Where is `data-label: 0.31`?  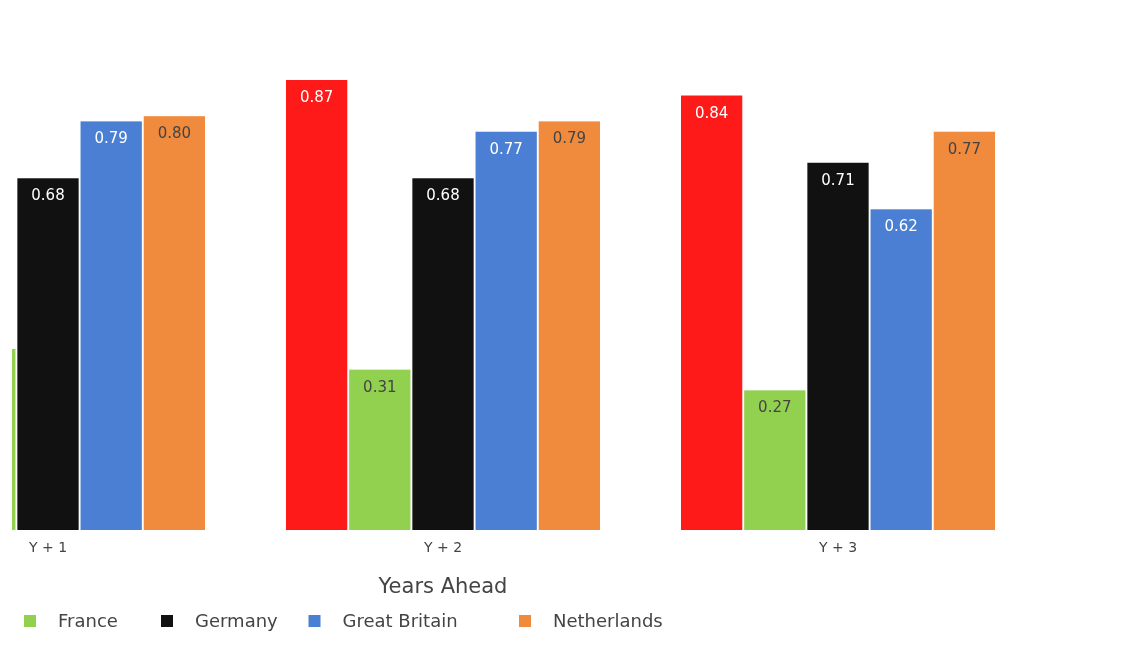 data-label: 0.31 is located at coordinates (380, 386).